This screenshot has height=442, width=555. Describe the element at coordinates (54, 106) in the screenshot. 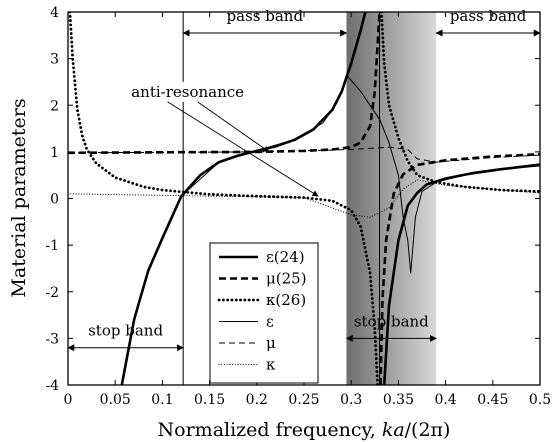

I see `y-tick-label: 2` at that location.